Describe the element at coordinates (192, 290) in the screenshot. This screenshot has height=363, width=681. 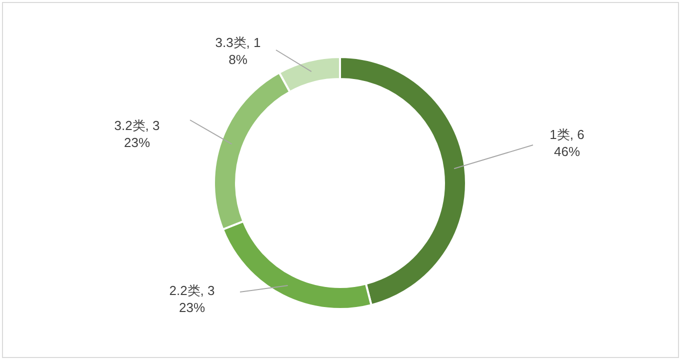
I see `slice-label: 2.2类, 3` at that location.